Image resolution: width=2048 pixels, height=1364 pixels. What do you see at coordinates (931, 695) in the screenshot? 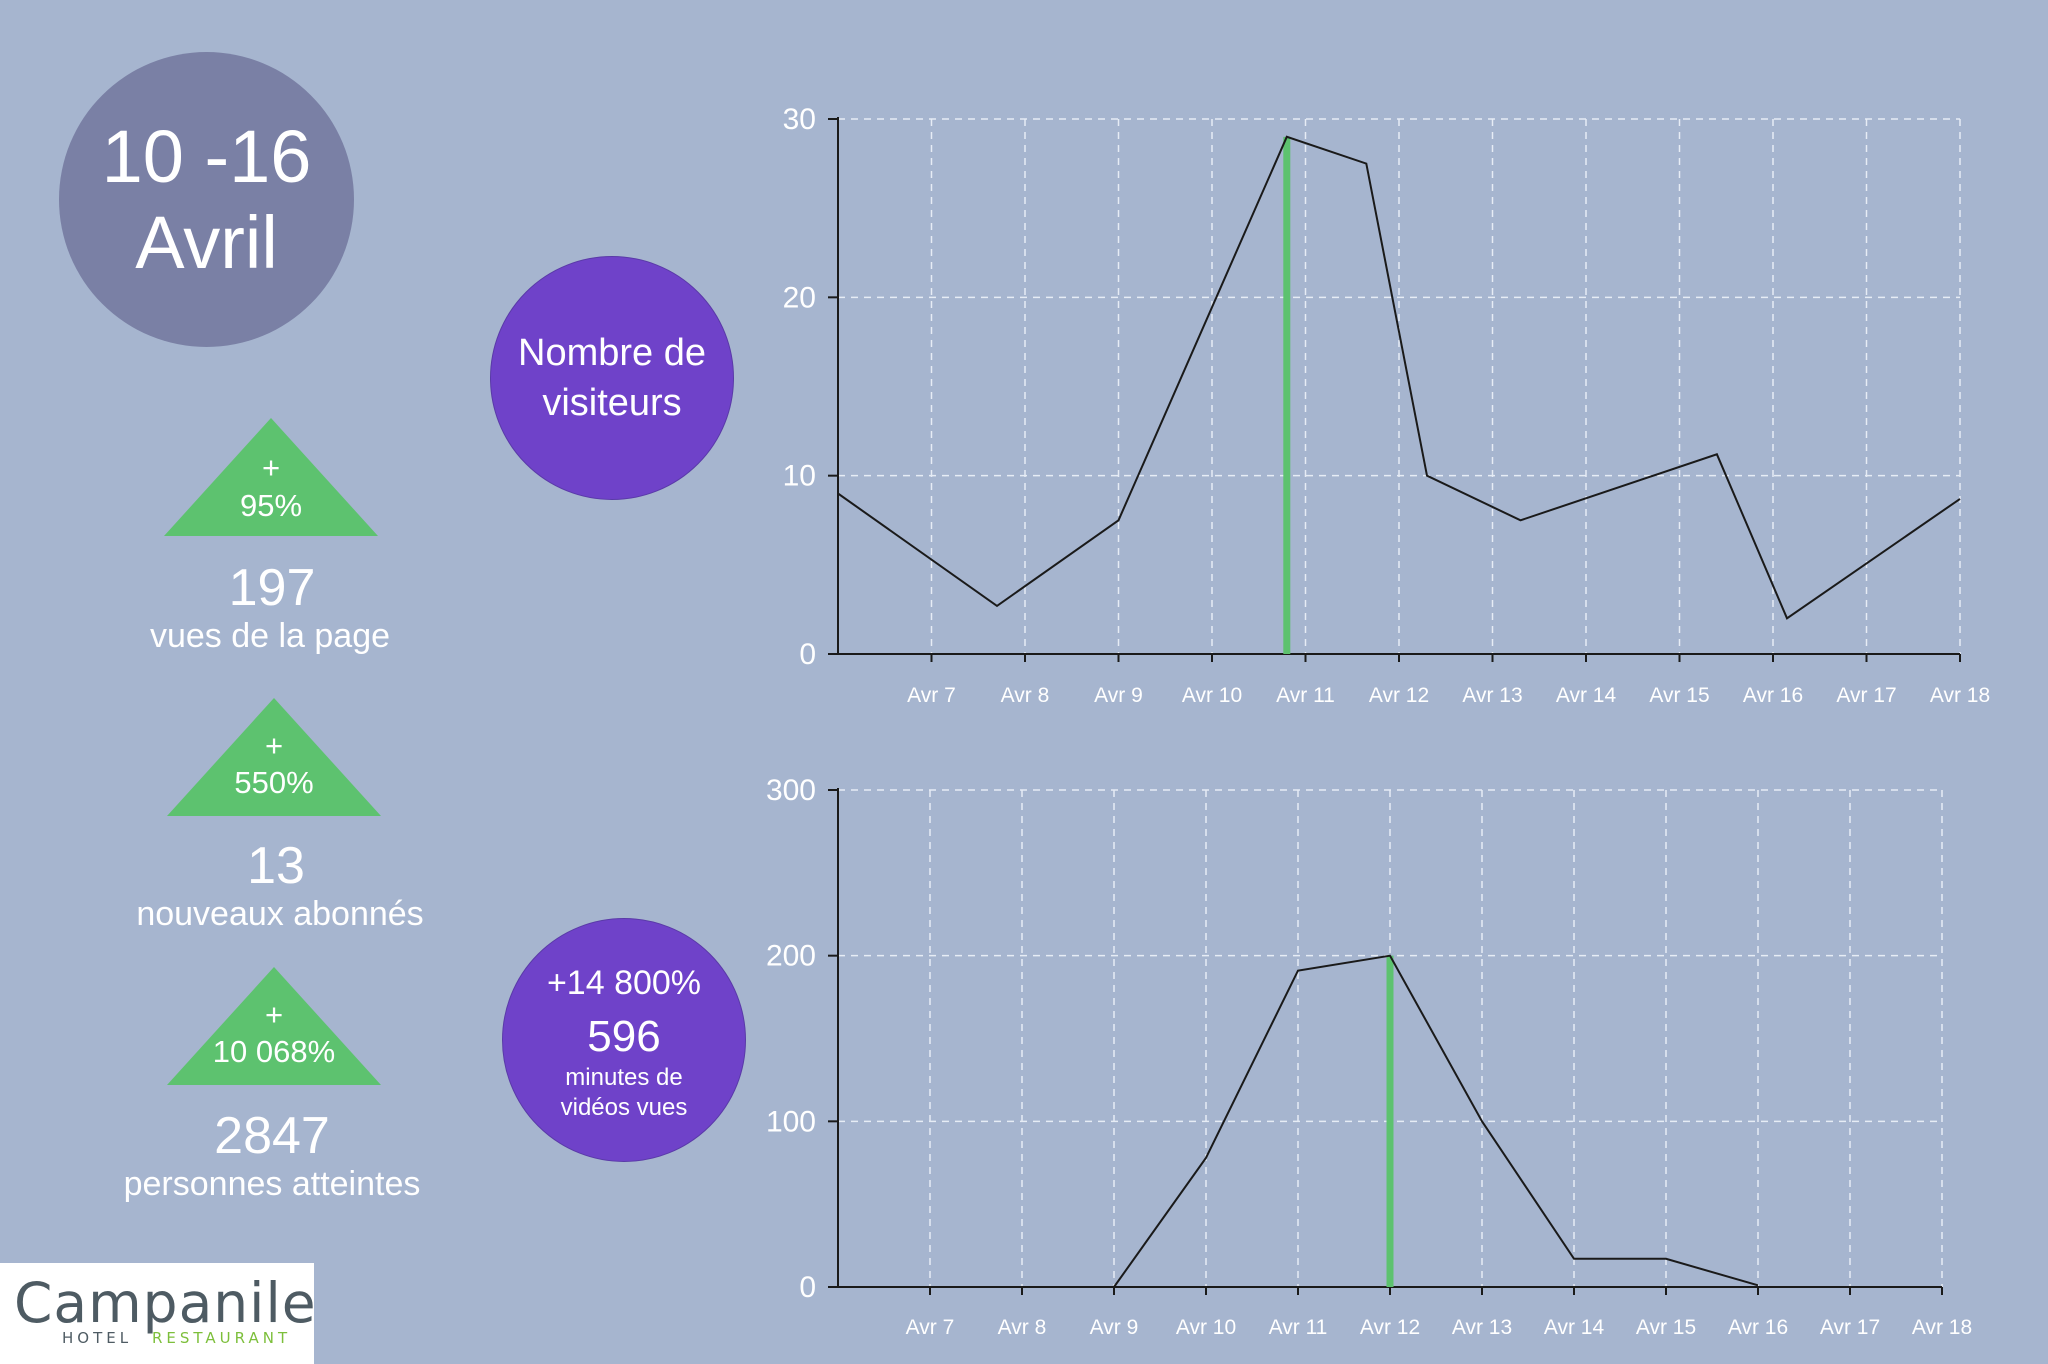
I see `x-tick-label: Avr 7` at bounding box center [931, 695].